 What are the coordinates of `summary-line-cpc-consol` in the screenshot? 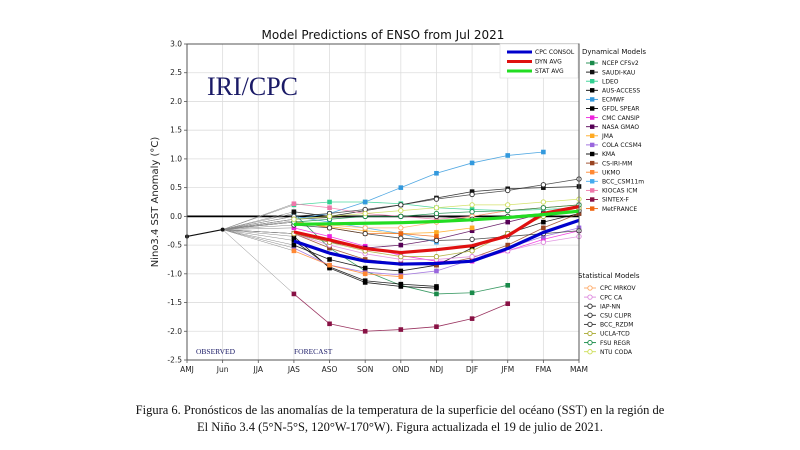 It's located at (436, 242).